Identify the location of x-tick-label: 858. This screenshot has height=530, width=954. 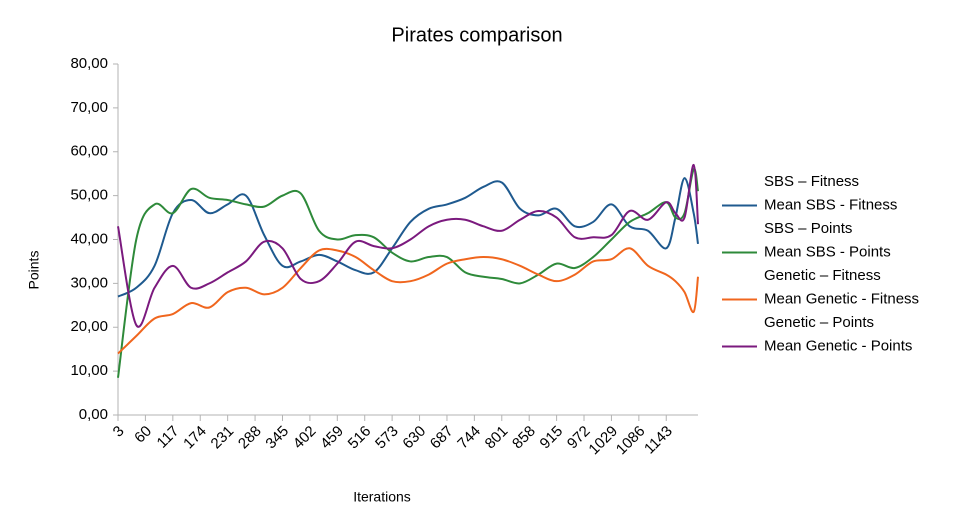
(524, 438).